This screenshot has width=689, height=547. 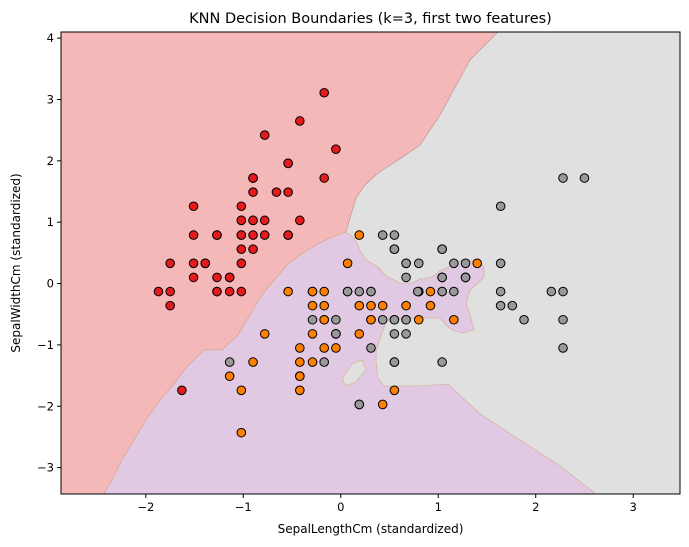 I want to click on y-axis: −3 −2 −1 0 1 2 3 4, so click(x=49, y=253).